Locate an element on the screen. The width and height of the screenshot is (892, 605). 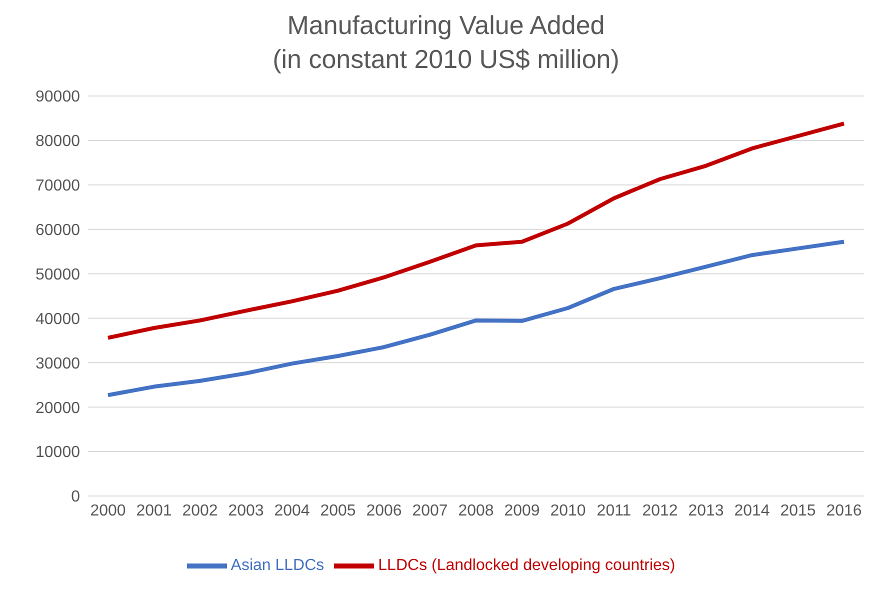
x-tick-label: 2005 is located at coordinates (338, 511).